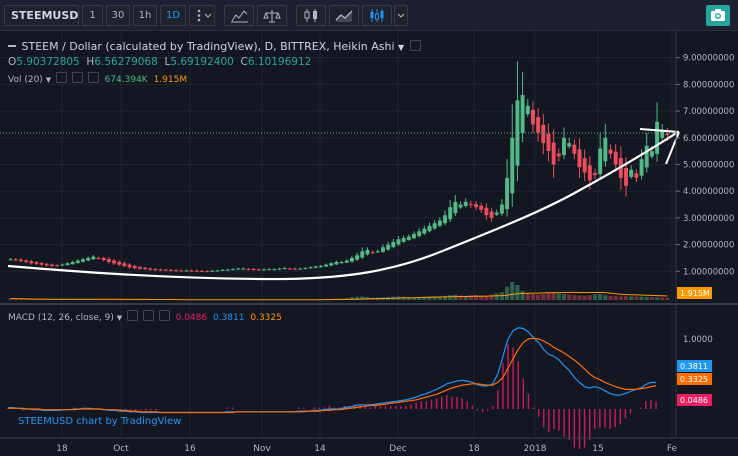 The width and height of the screenshot is (738, 456). Describe the element at coordinates (332, 375) in the screenshot. I see `macd-signal-line` at that location.